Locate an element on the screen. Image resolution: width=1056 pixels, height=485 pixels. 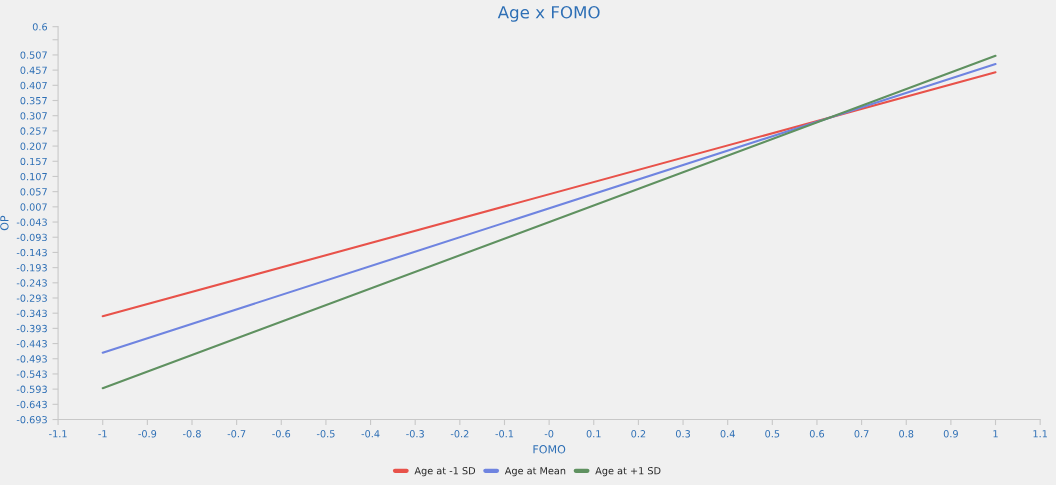
y-tick-label: -0.143 is located at coordinates (31, 252).